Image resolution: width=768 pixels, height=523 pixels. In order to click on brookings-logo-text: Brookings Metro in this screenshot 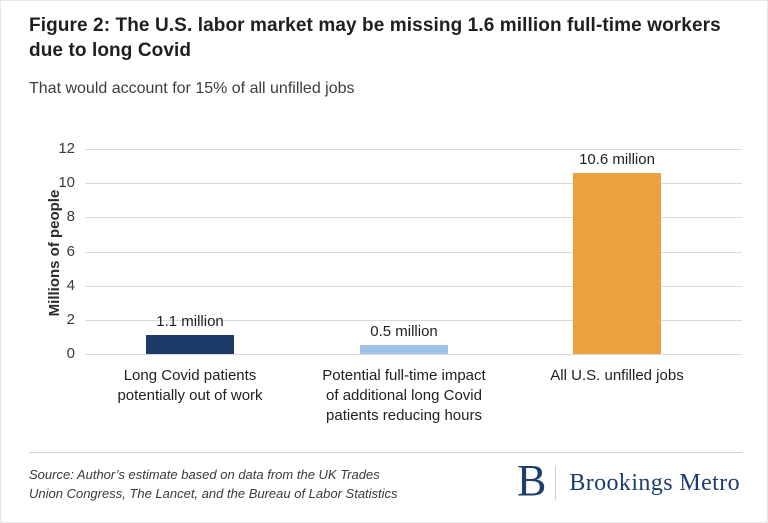, I will do `click(654, 482)`.